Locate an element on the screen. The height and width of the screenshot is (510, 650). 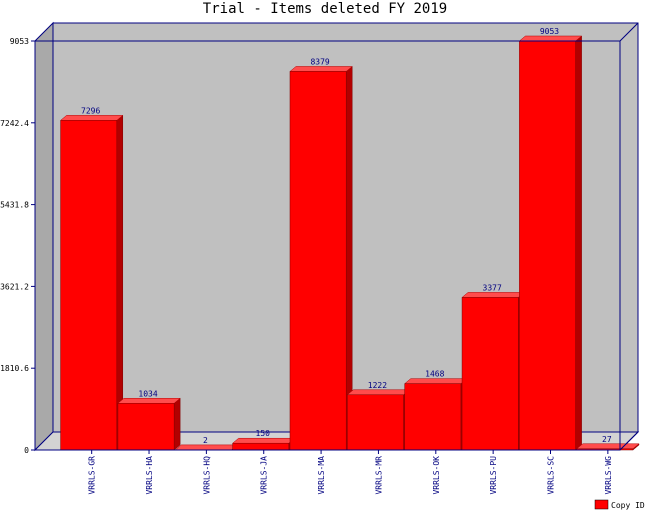
y-tick-label: 3621.2 is located at coordinates (14, 286).